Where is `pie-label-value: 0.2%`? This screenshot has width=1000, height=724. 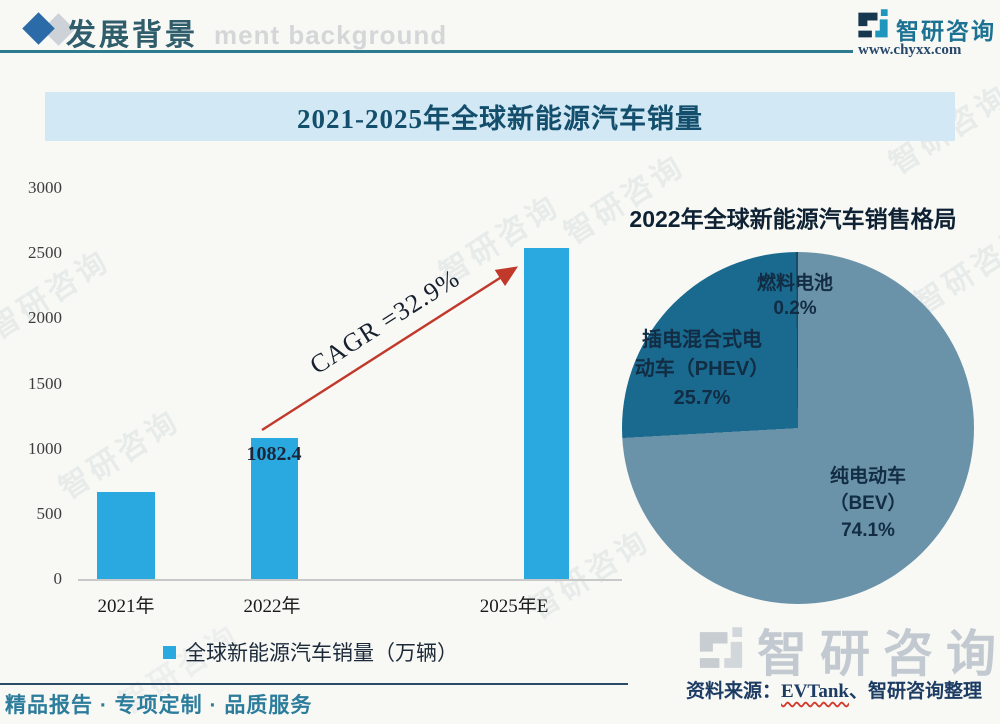 pie-label-value: 0.2% is located at coordinates (795, 308).